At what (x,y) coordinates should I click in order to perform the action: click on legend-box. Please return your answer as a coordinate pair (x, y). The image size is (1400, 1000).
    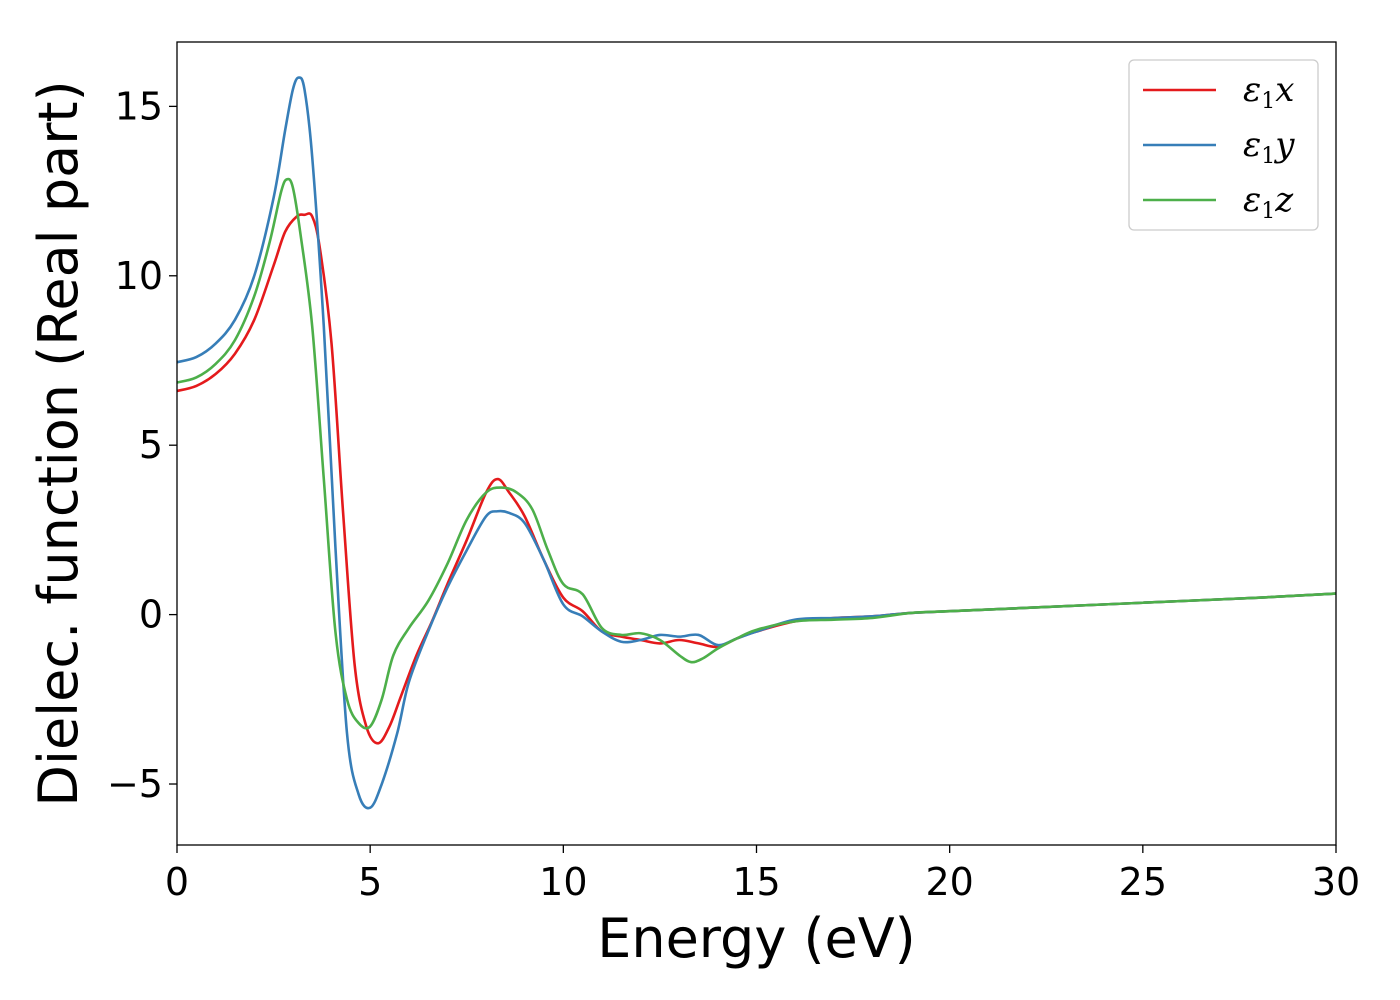
    Looking at the image, I should click on (1223, 145).